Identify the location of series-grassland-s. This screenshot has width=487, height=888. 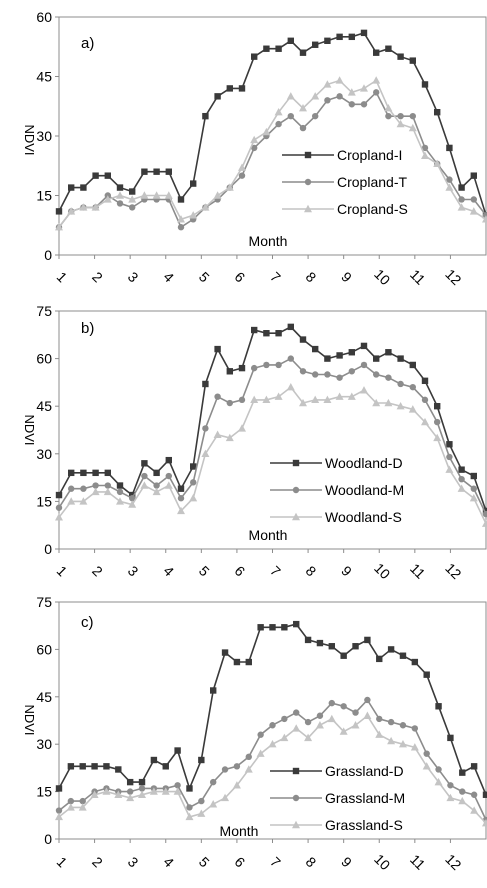
(271, 769).